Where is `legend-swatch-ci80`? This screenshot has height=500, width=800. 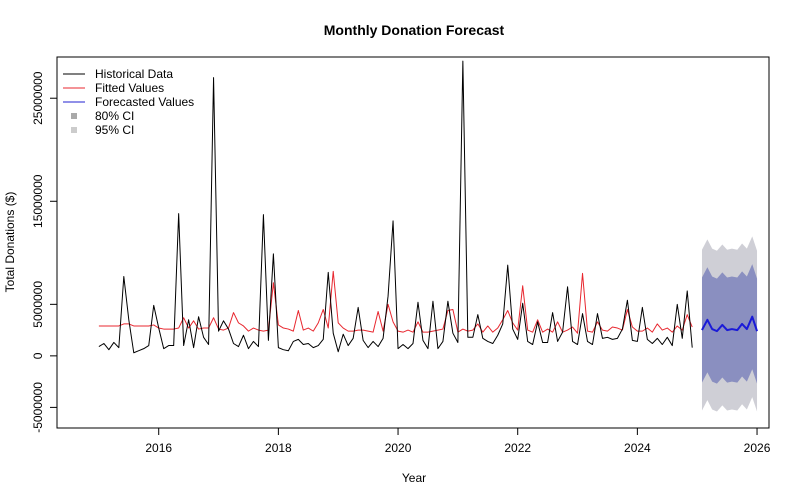
legend-swatch-ci80 is located at coordinates (74, 116).